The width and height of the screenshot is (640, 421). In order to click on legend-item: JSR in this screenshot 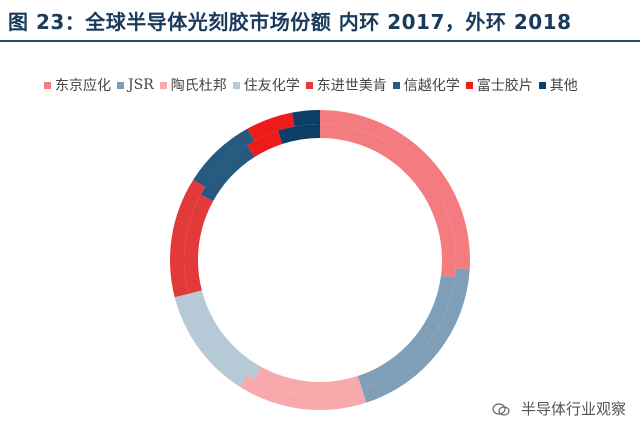, I will do `click(135, 85)`.